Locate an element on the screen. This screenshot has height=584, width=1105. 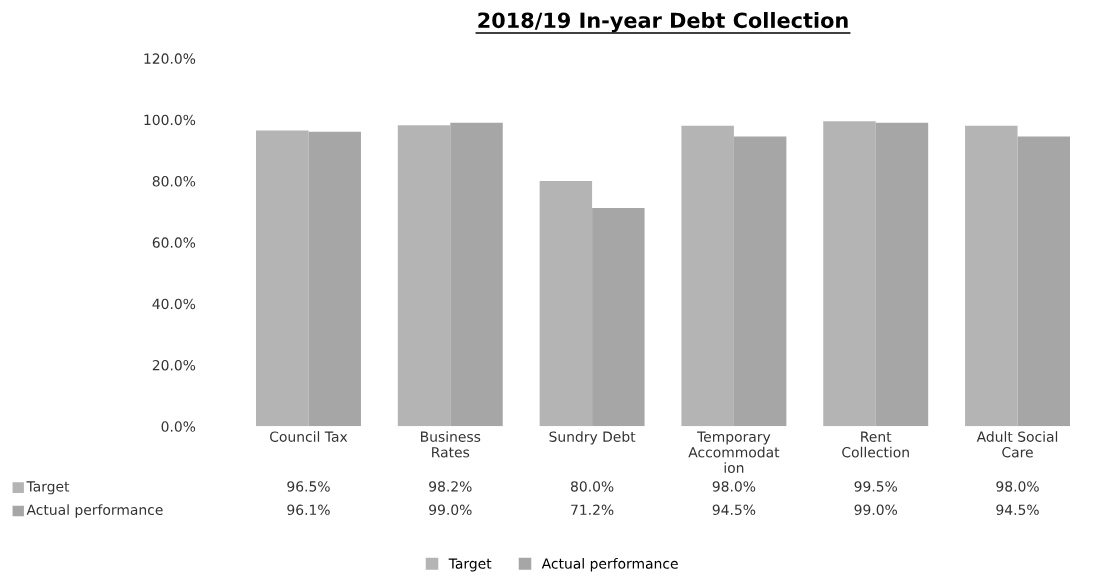
x-tick-label: Sundry Debt is located at coordinates (592, 438).